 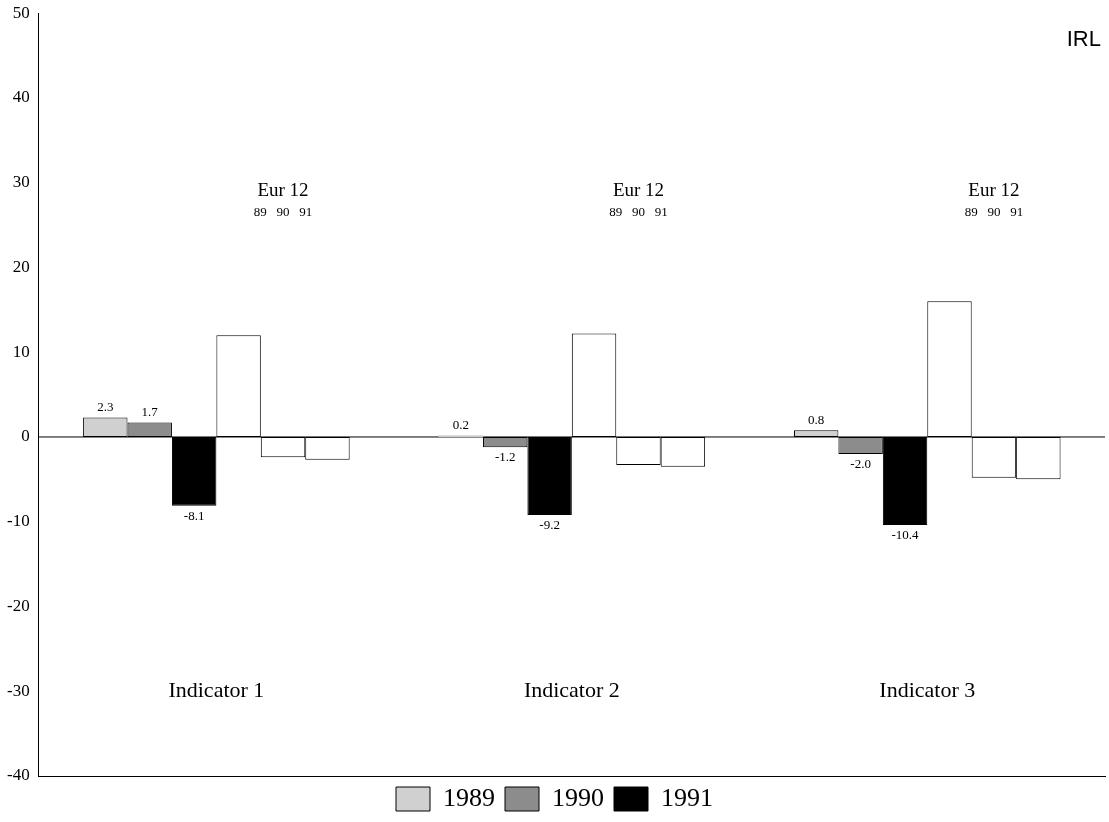 What do you see at coordinates (216, 690) in the screenshot?
I see `x-tick-label: Indicator 1` at bounding box center [216, 690].